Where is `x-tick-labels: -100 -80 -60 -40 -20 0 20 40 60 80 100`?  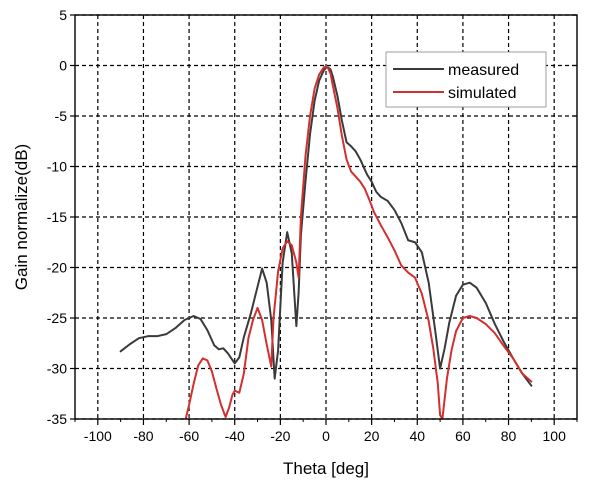
x-tick-labels: -100 -80 -60 -40 -20 0 20 40 60 80 100 is located at coordinates (325, 436).